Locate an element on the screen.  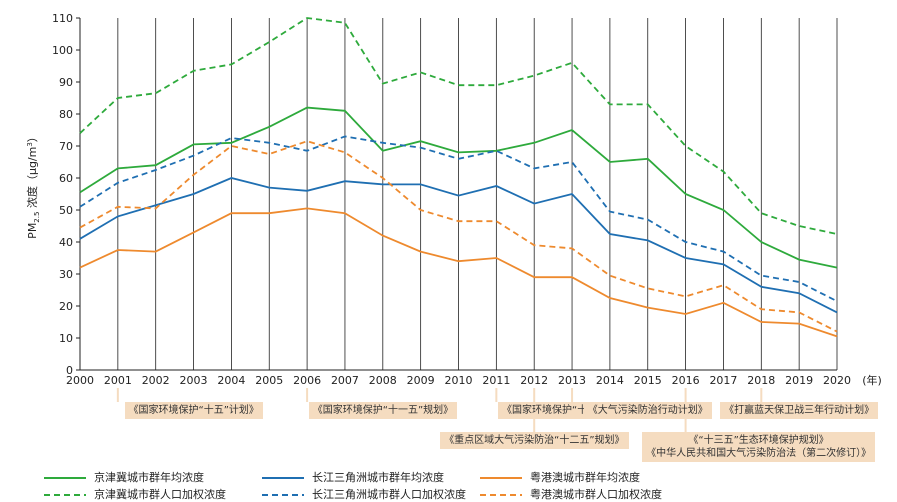
policy-label-text: 《重点区域大气污染防治“十二五”规划》 is located at coordinates (534, 440).